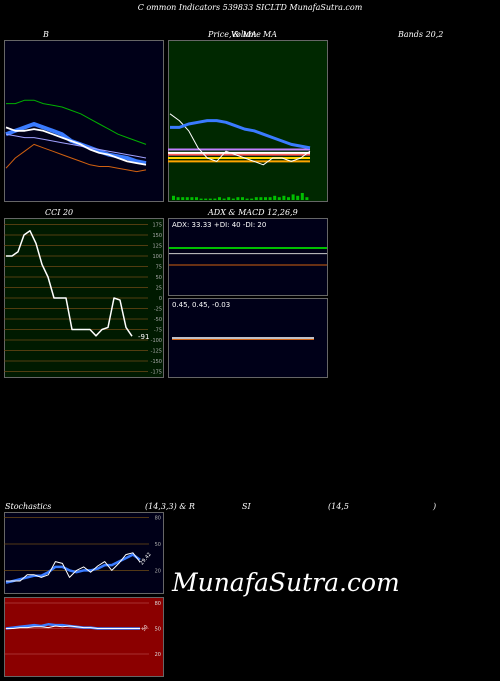  Describe the element at coordinates (156, 362) in the screenshot. I see `cci-tick-label: -150` at that location.